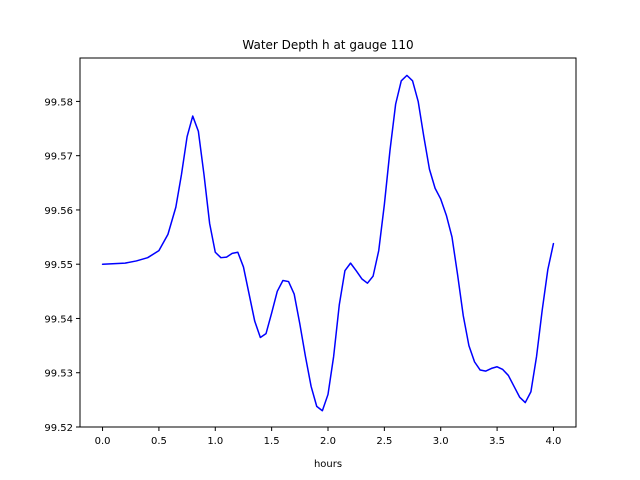 The height and width of the screenshot is (480, 640). Describe the element at coordinates (58, 157) in the screenshot. I see `y-tick-label: 99.57` at that location.